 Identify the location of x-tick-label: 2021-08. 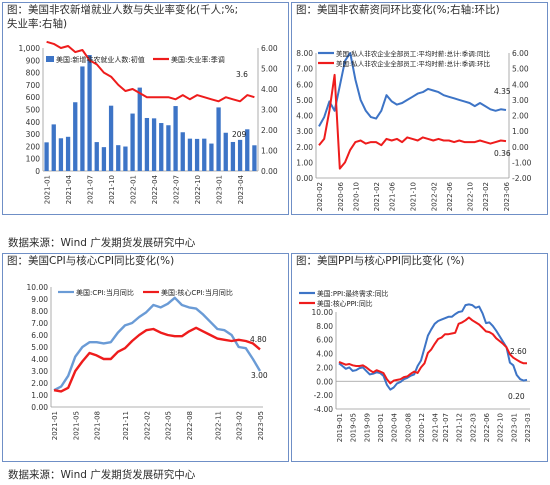
(98, 425).